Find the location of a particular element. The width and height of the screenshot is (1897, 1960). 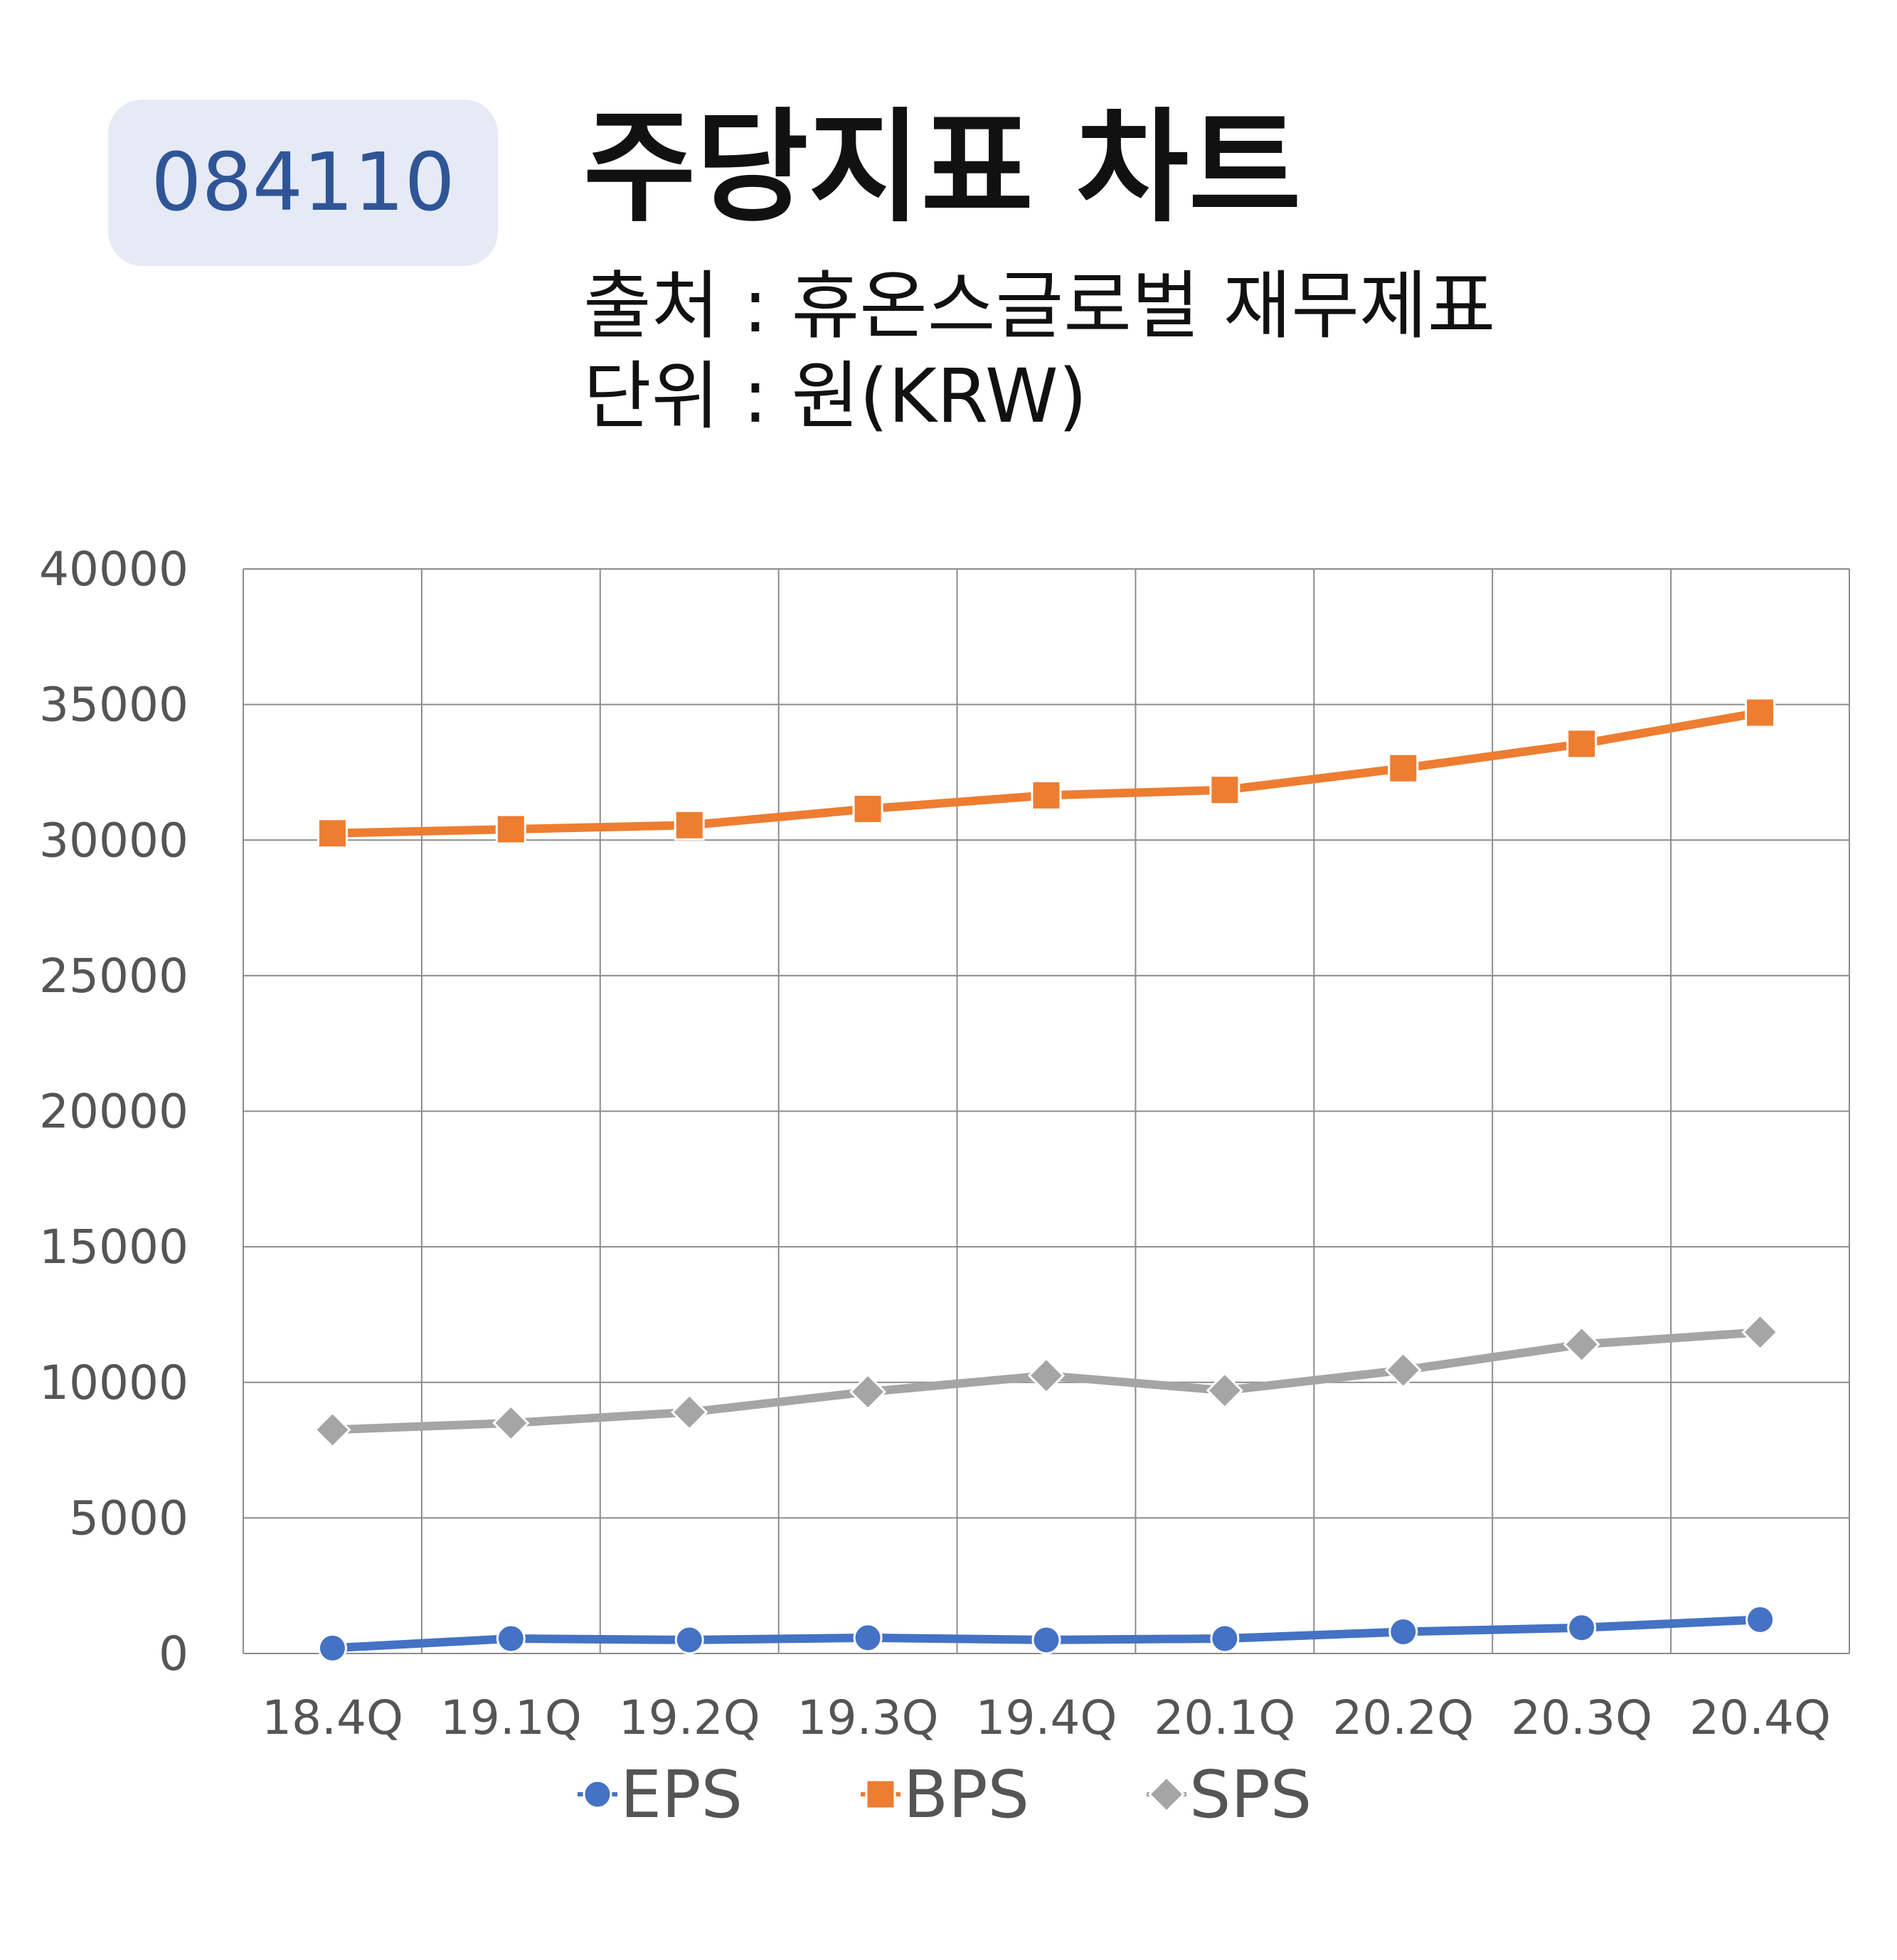

legend-label-eps: EPS is located at coordinates (682, 1795).